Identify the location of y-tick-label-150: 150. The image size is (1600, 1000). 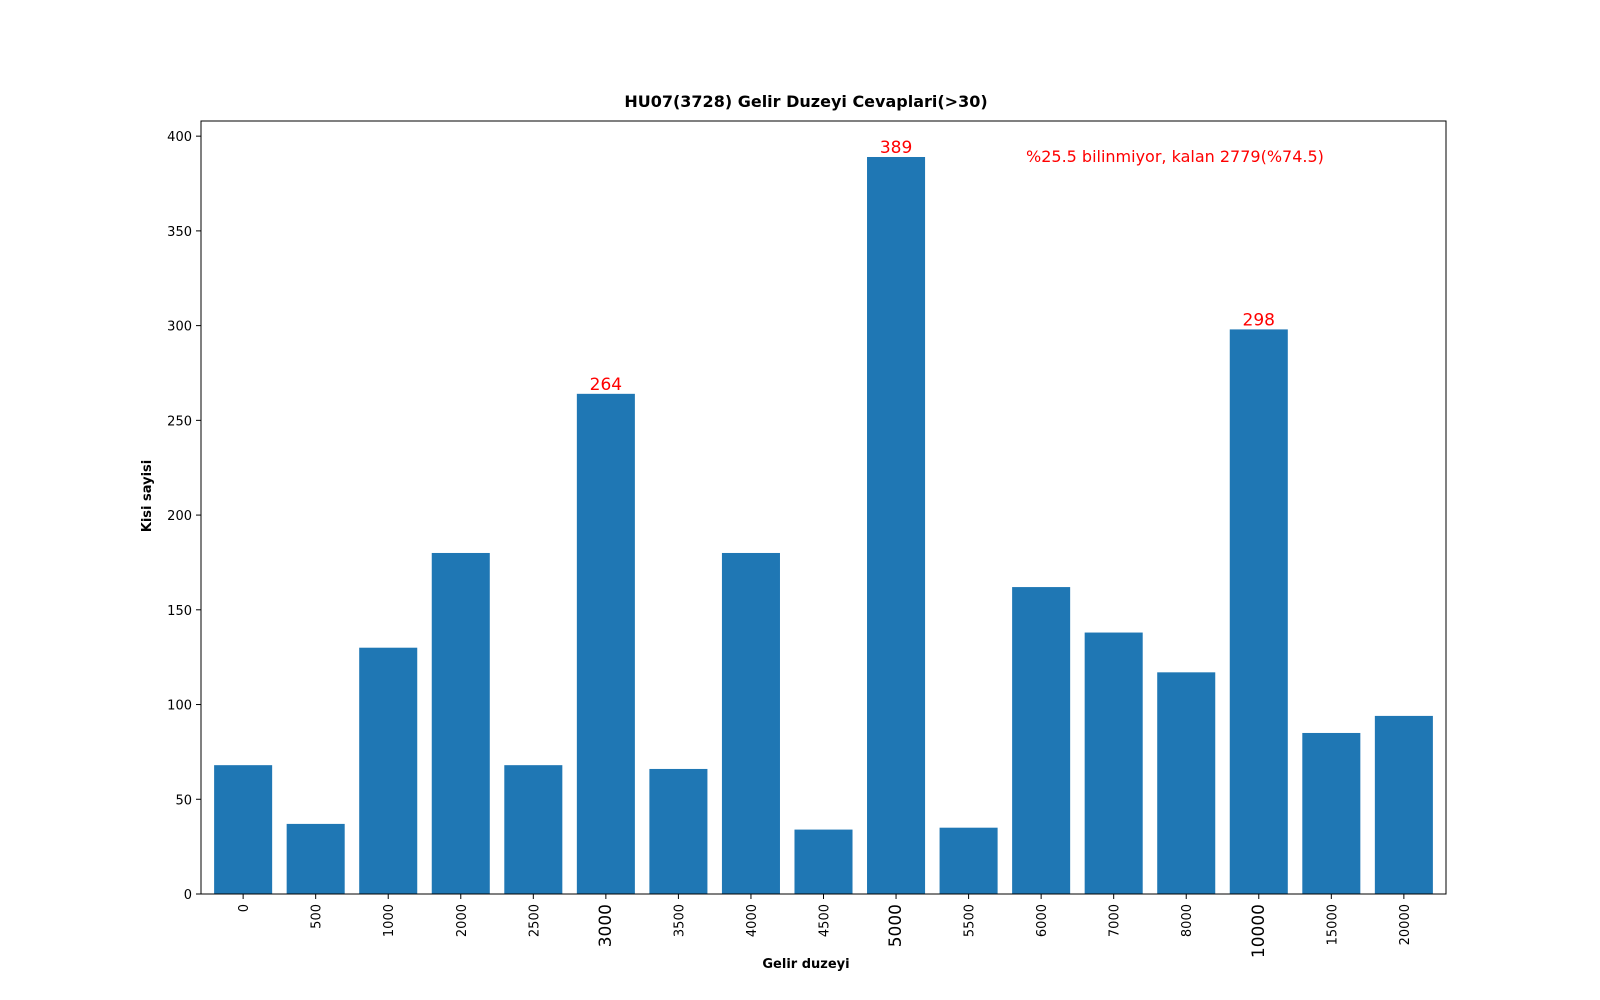
(179, 611).